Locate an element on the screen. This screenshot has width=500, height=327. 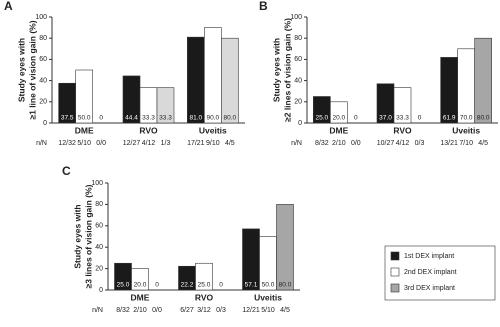
value-label: 61.9 is located at coordinates (449, 118).